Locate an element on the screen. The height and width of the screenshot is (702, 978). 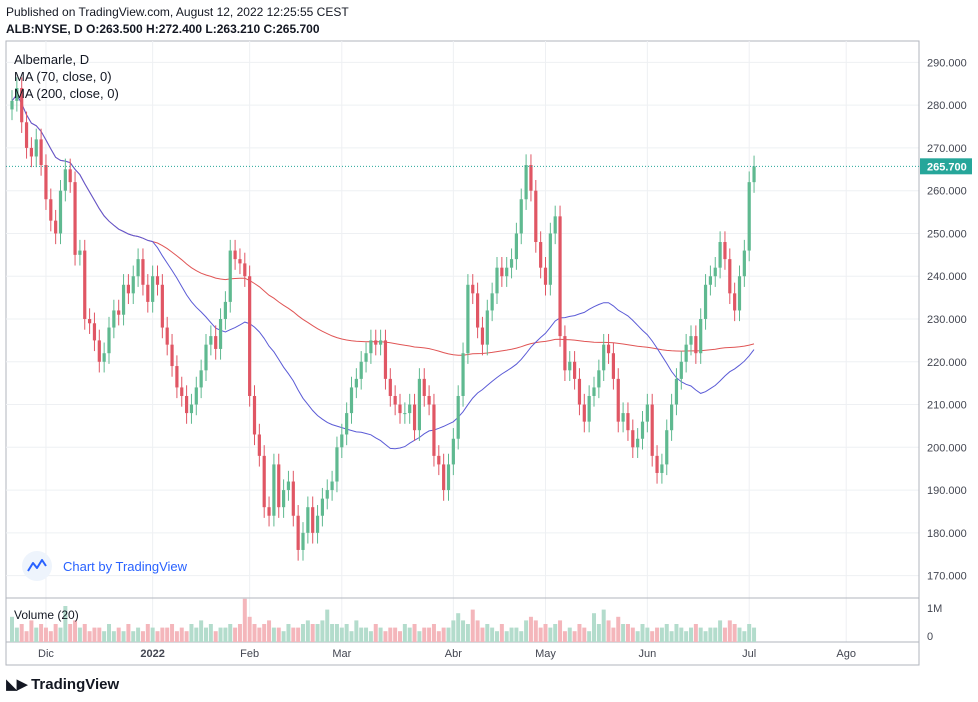
y-tick-label: 200.000 is located at coordinates (947, 448).